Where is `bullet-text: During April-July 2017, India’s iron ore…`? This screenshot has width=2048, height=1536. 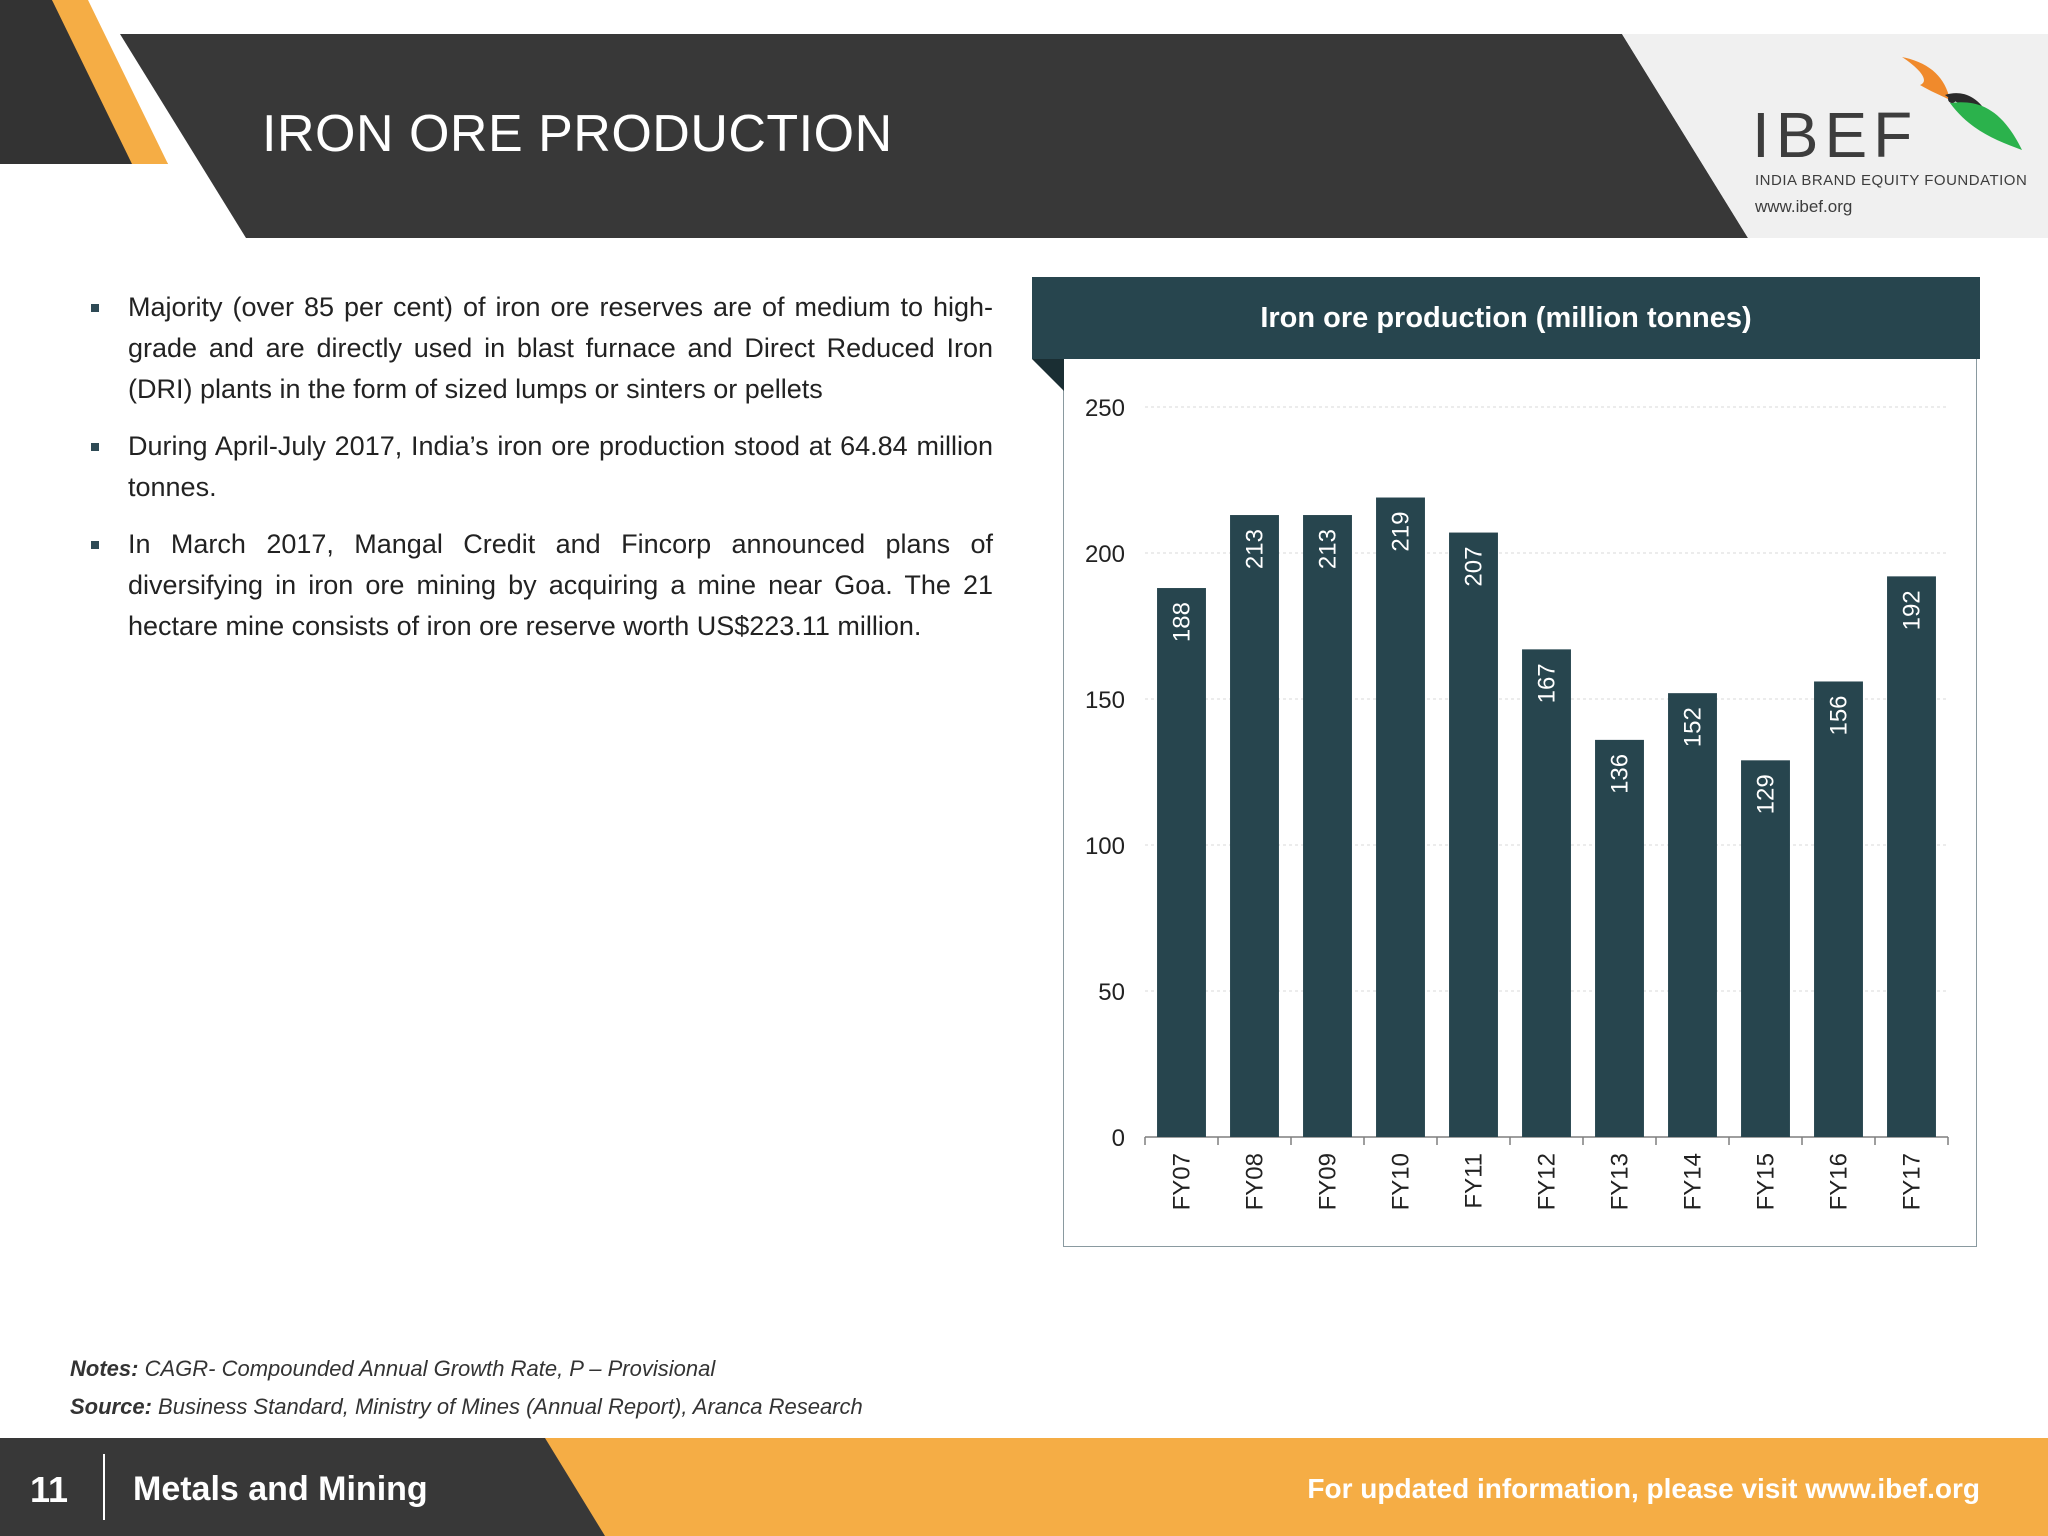
bullet-text: During April-July 2017, India’s iron ore… is located at coordinates (560, 466).